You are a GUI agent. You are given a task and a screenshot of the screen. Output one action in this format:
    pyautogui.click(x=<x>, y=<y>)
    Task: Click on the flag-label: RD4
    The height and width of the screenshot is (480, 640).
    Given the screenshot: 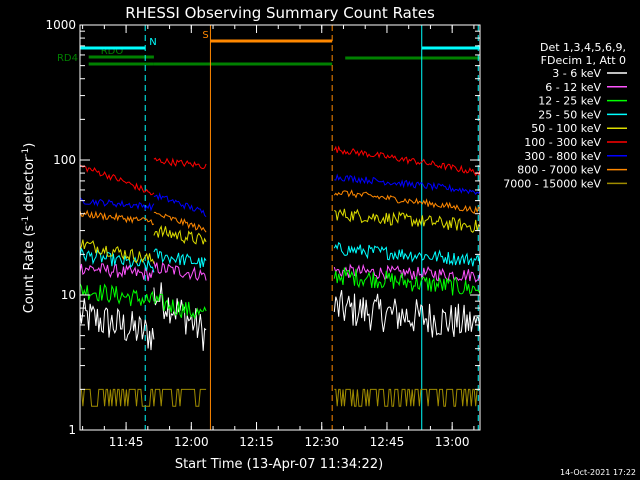 What is the action you would take?
    pyautogui.click(x=67, y=58)
    